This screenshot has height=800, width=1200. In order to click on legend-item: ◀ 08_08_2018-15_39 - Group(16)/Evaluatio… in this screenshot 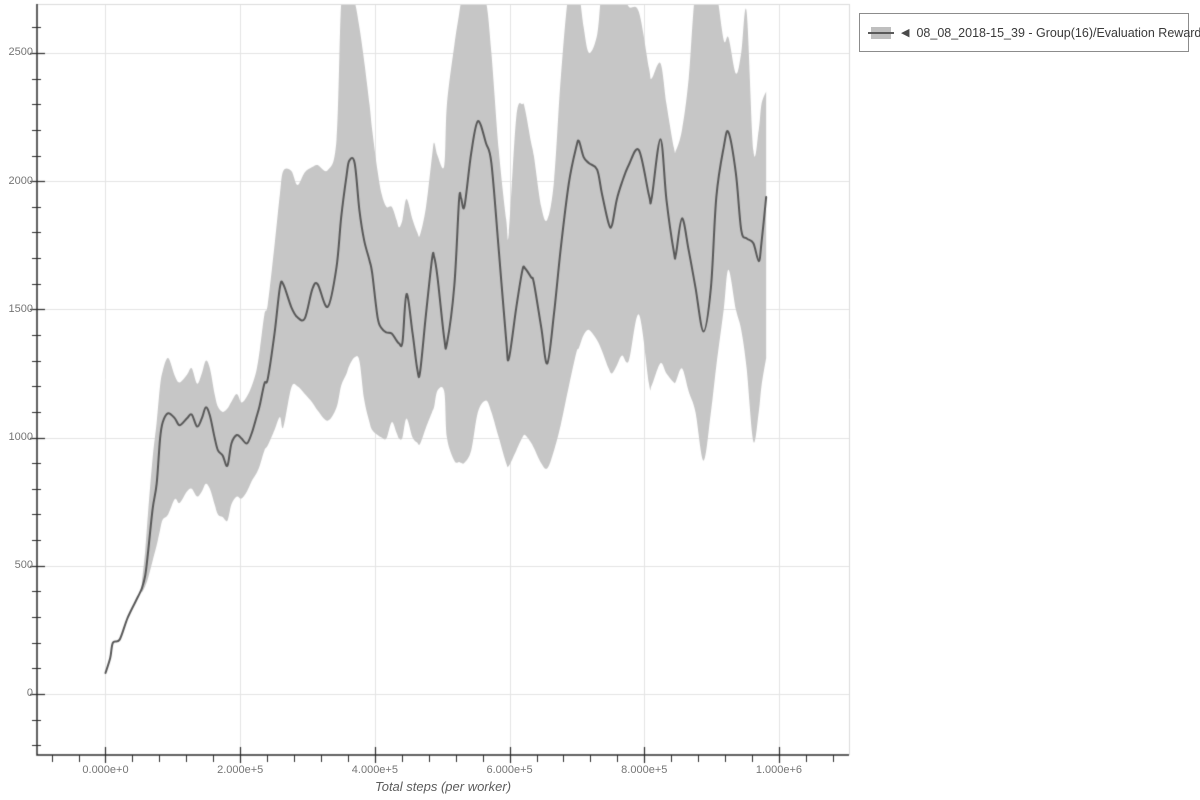, I will do `click(1034, 33)`.